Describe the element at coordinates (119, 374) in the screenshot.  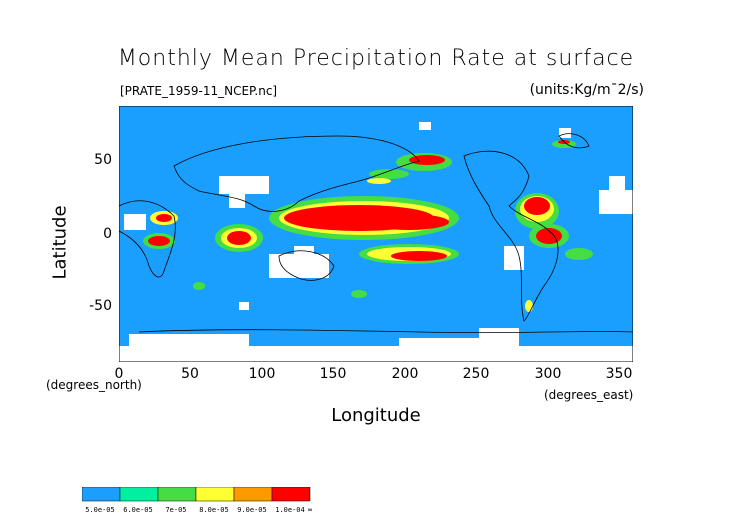
I see `x-tick-0: 0` at that location.